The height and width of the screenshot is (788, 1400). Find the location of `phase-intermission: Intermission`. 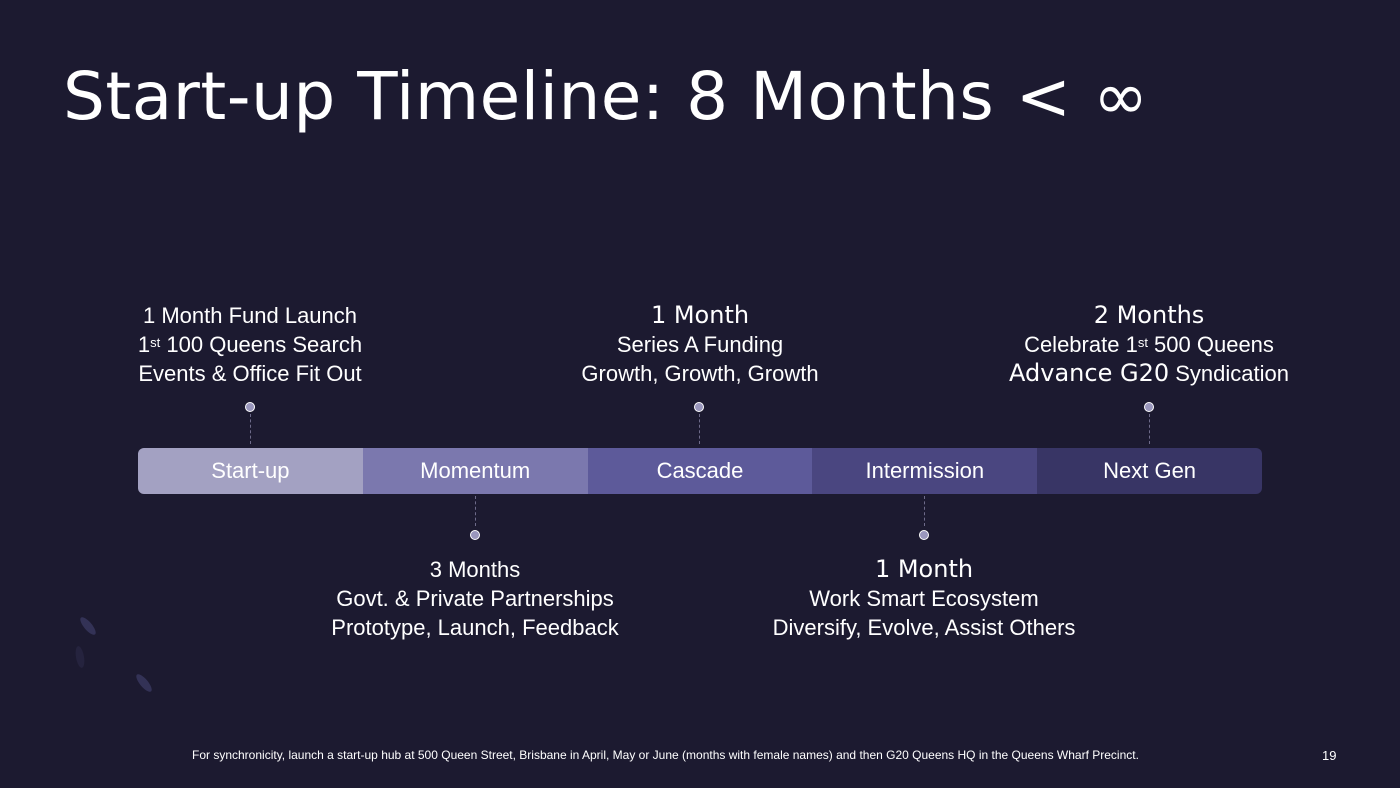

phase-intermission: Intermission is located at coordinates (925, 471).